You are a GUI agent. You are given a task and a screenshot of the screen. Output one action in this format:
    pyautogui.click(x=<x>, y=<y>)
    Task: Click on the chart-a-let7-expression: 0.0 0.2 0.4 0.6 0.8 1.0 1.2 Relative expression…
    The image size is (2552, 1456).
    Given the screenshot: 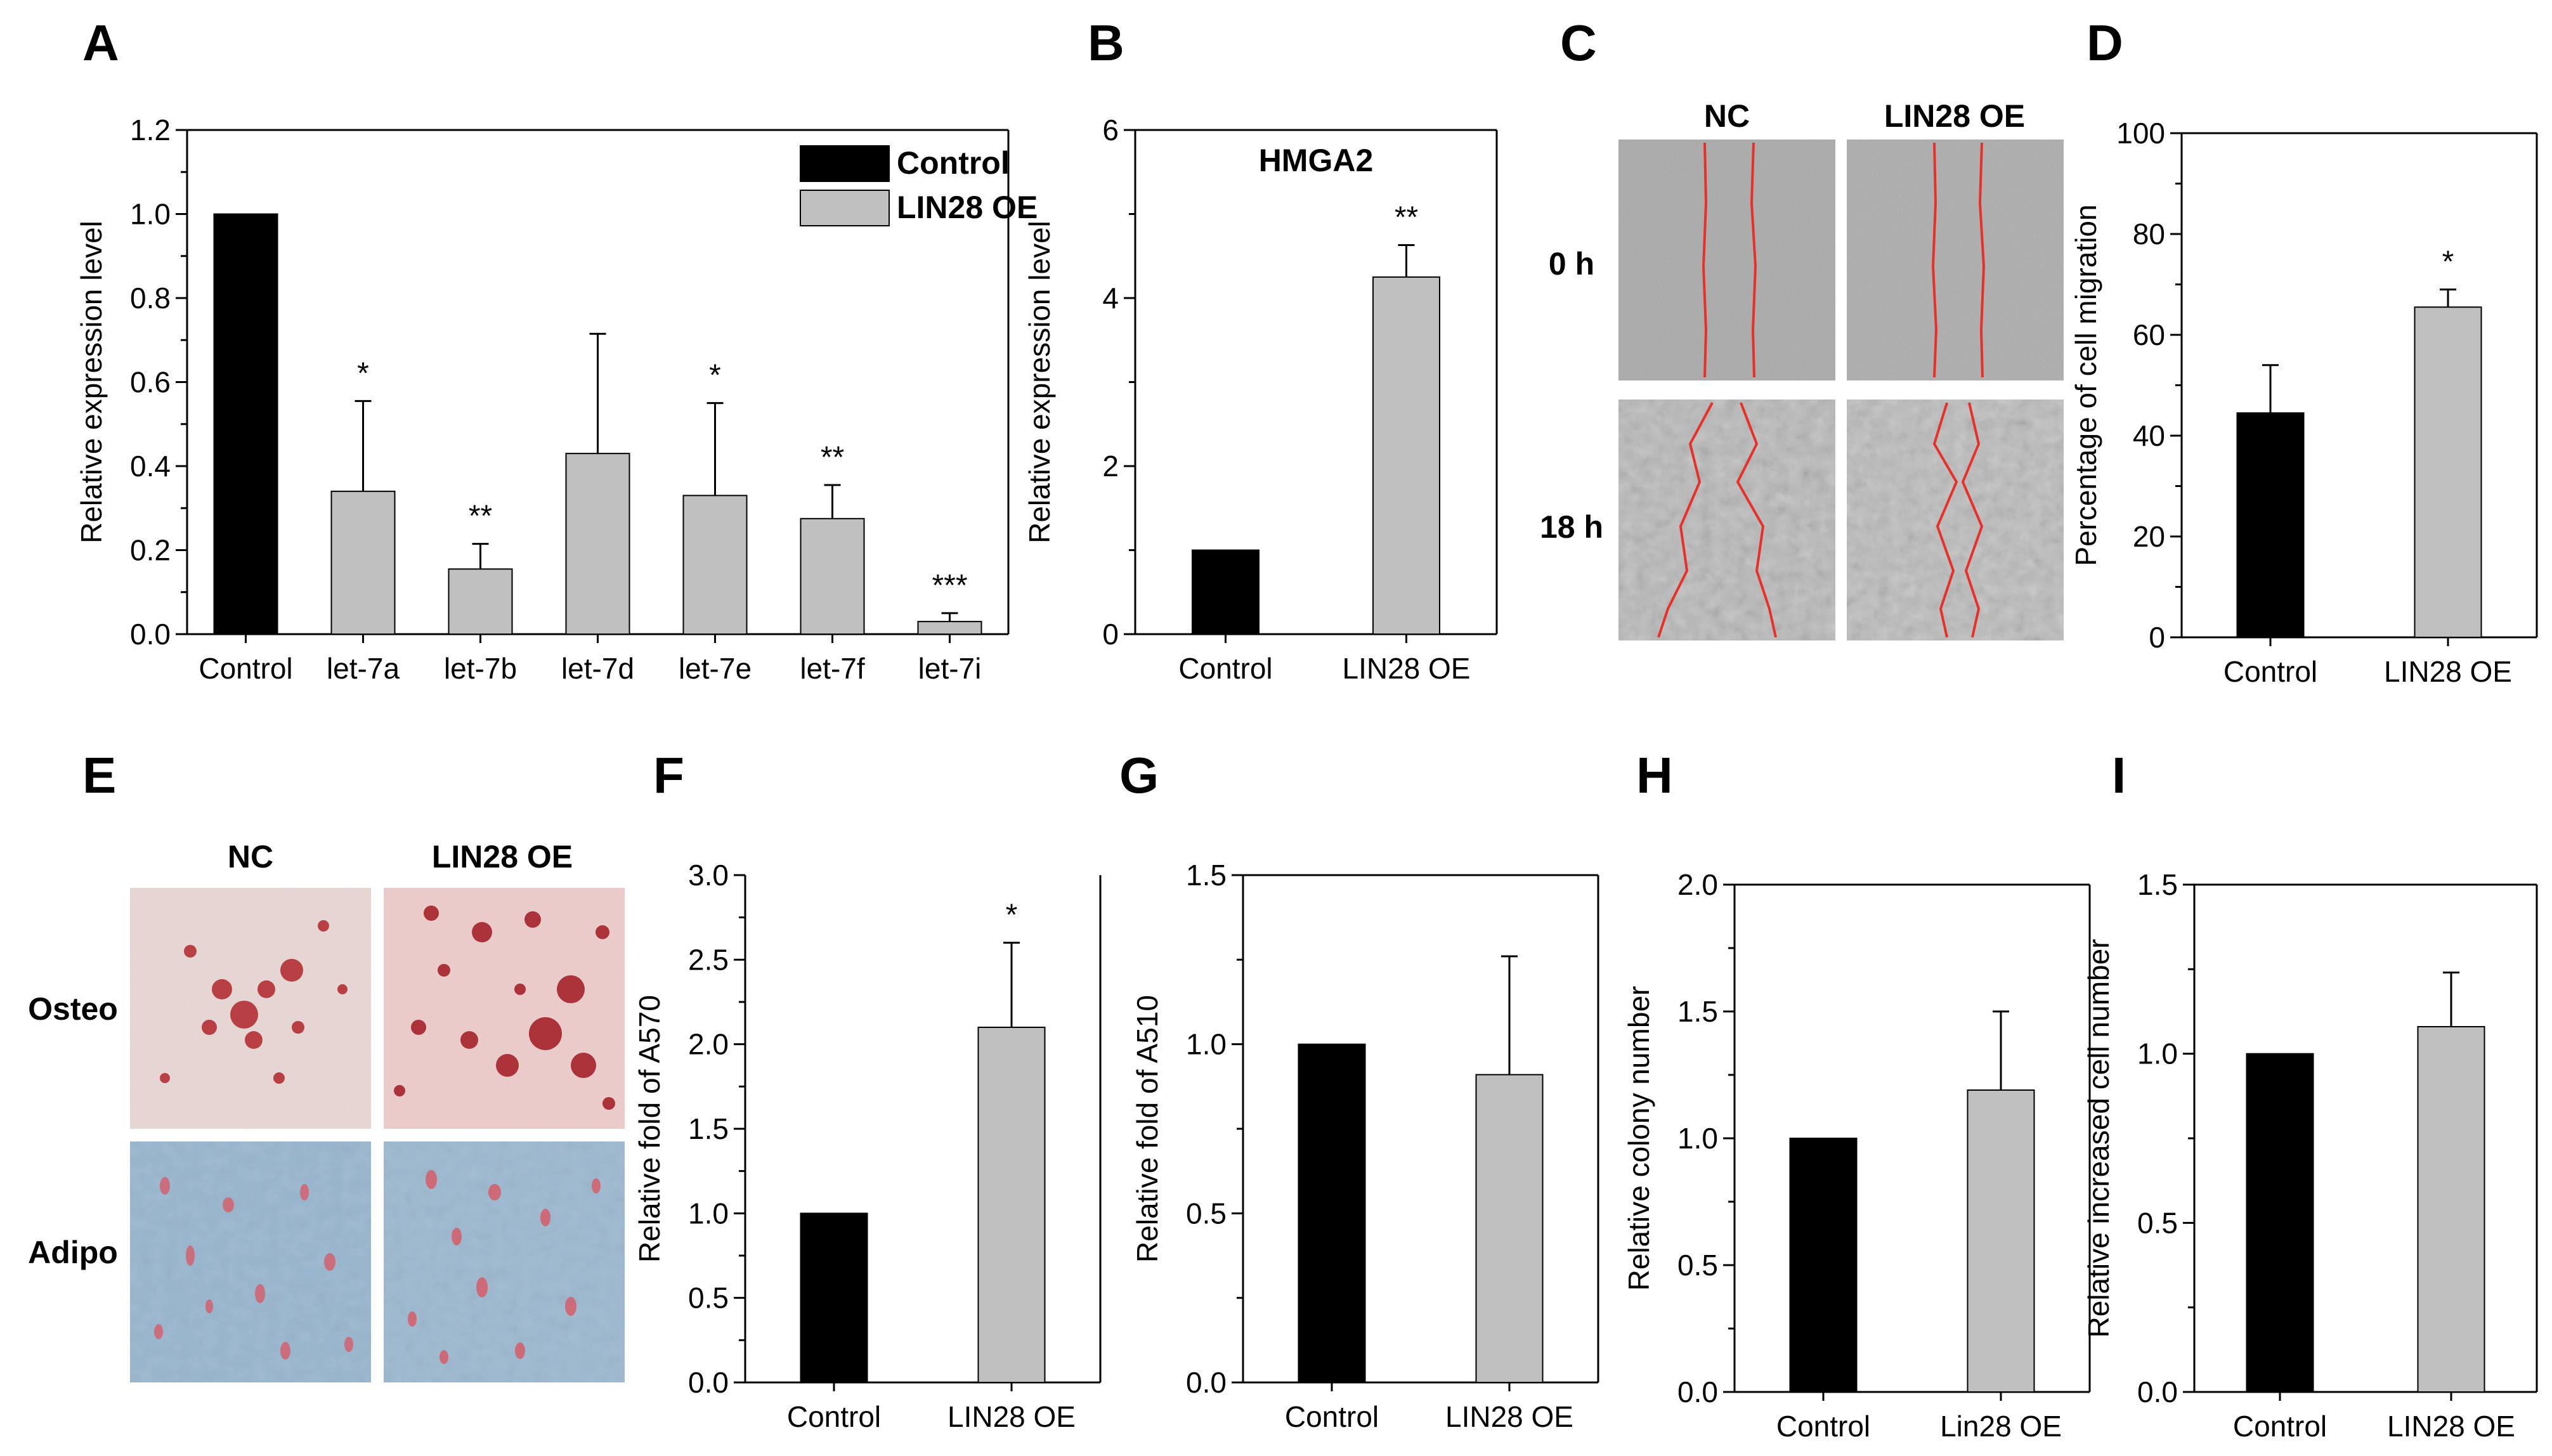 What is the action you would take?
    pyautogui.click(x=556, y=399)
    